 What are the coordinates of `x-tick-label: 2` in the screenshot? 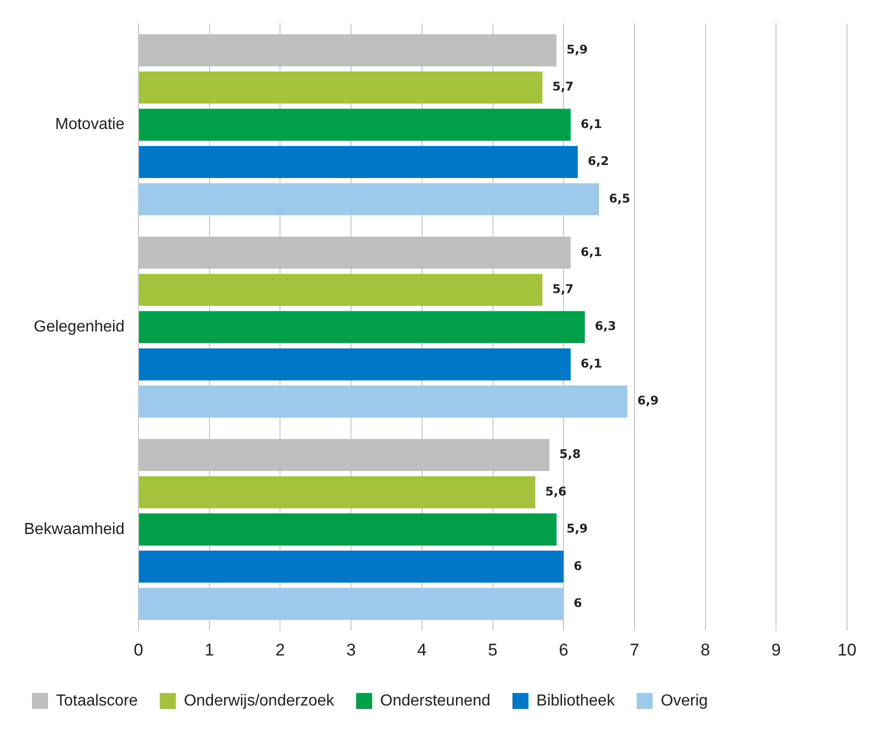 It's located at (280, 650).